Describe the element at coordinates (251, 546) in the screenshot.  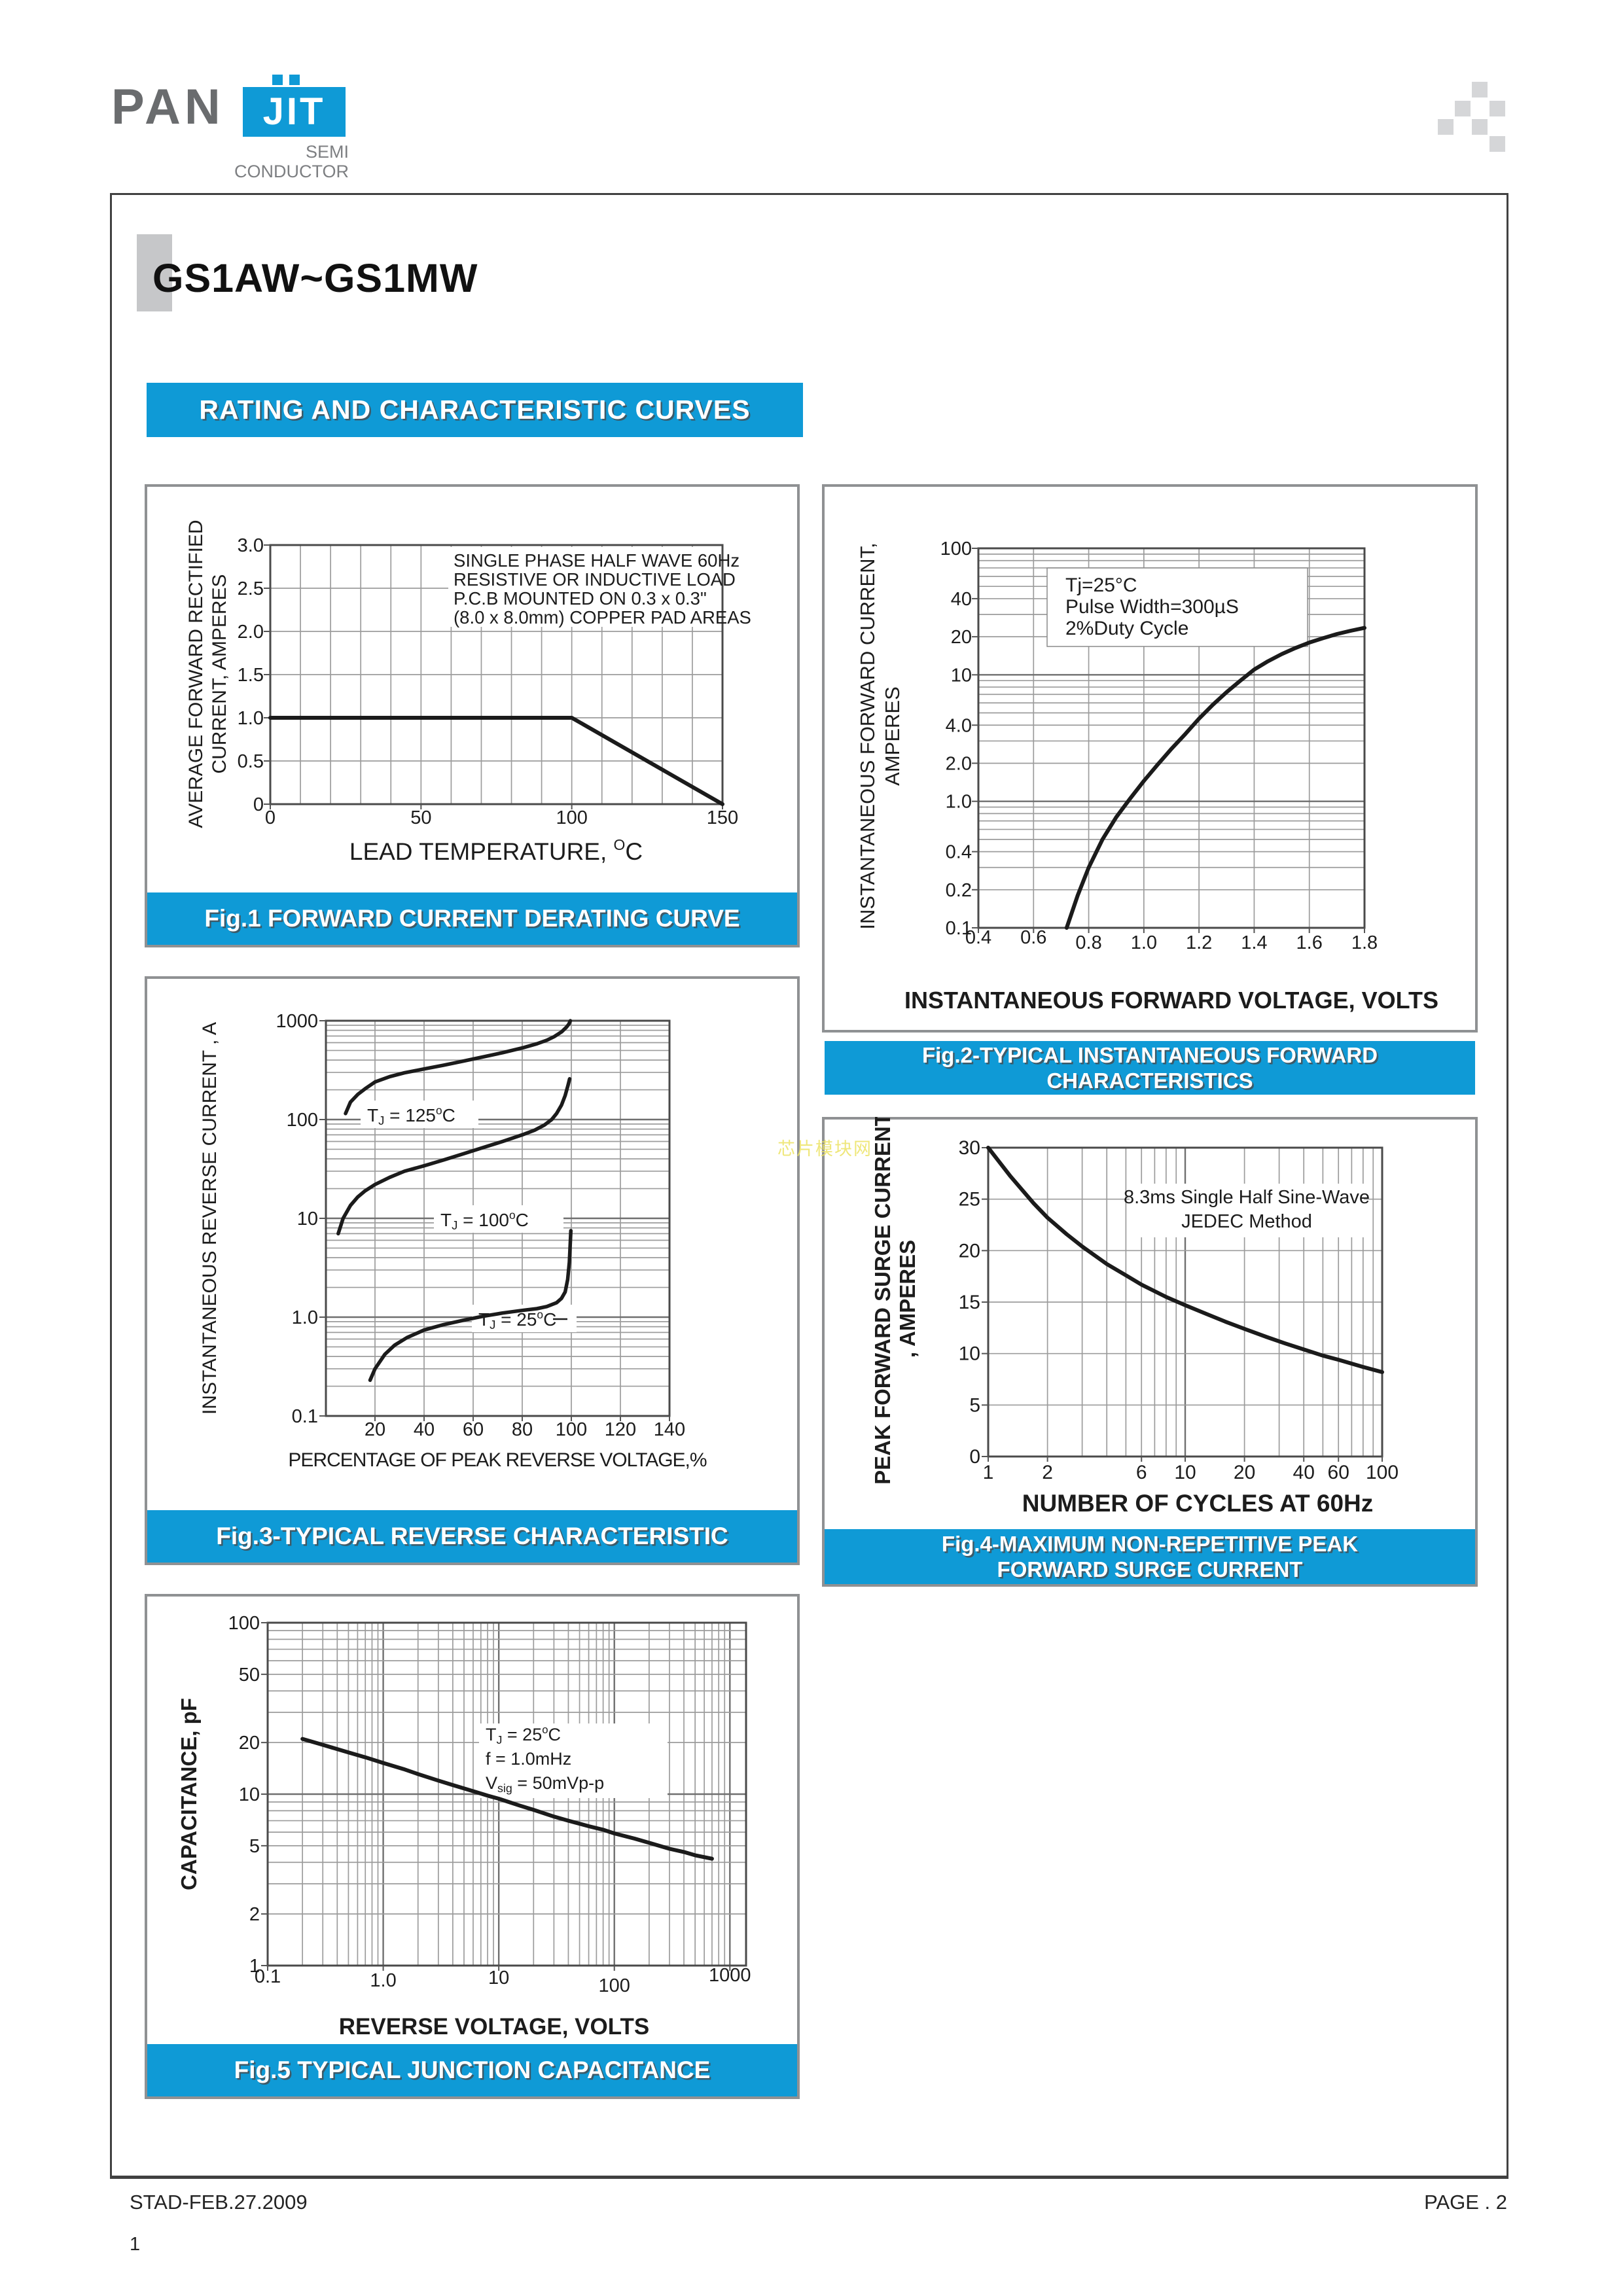
I see `svg-text: 3.0` at that location.